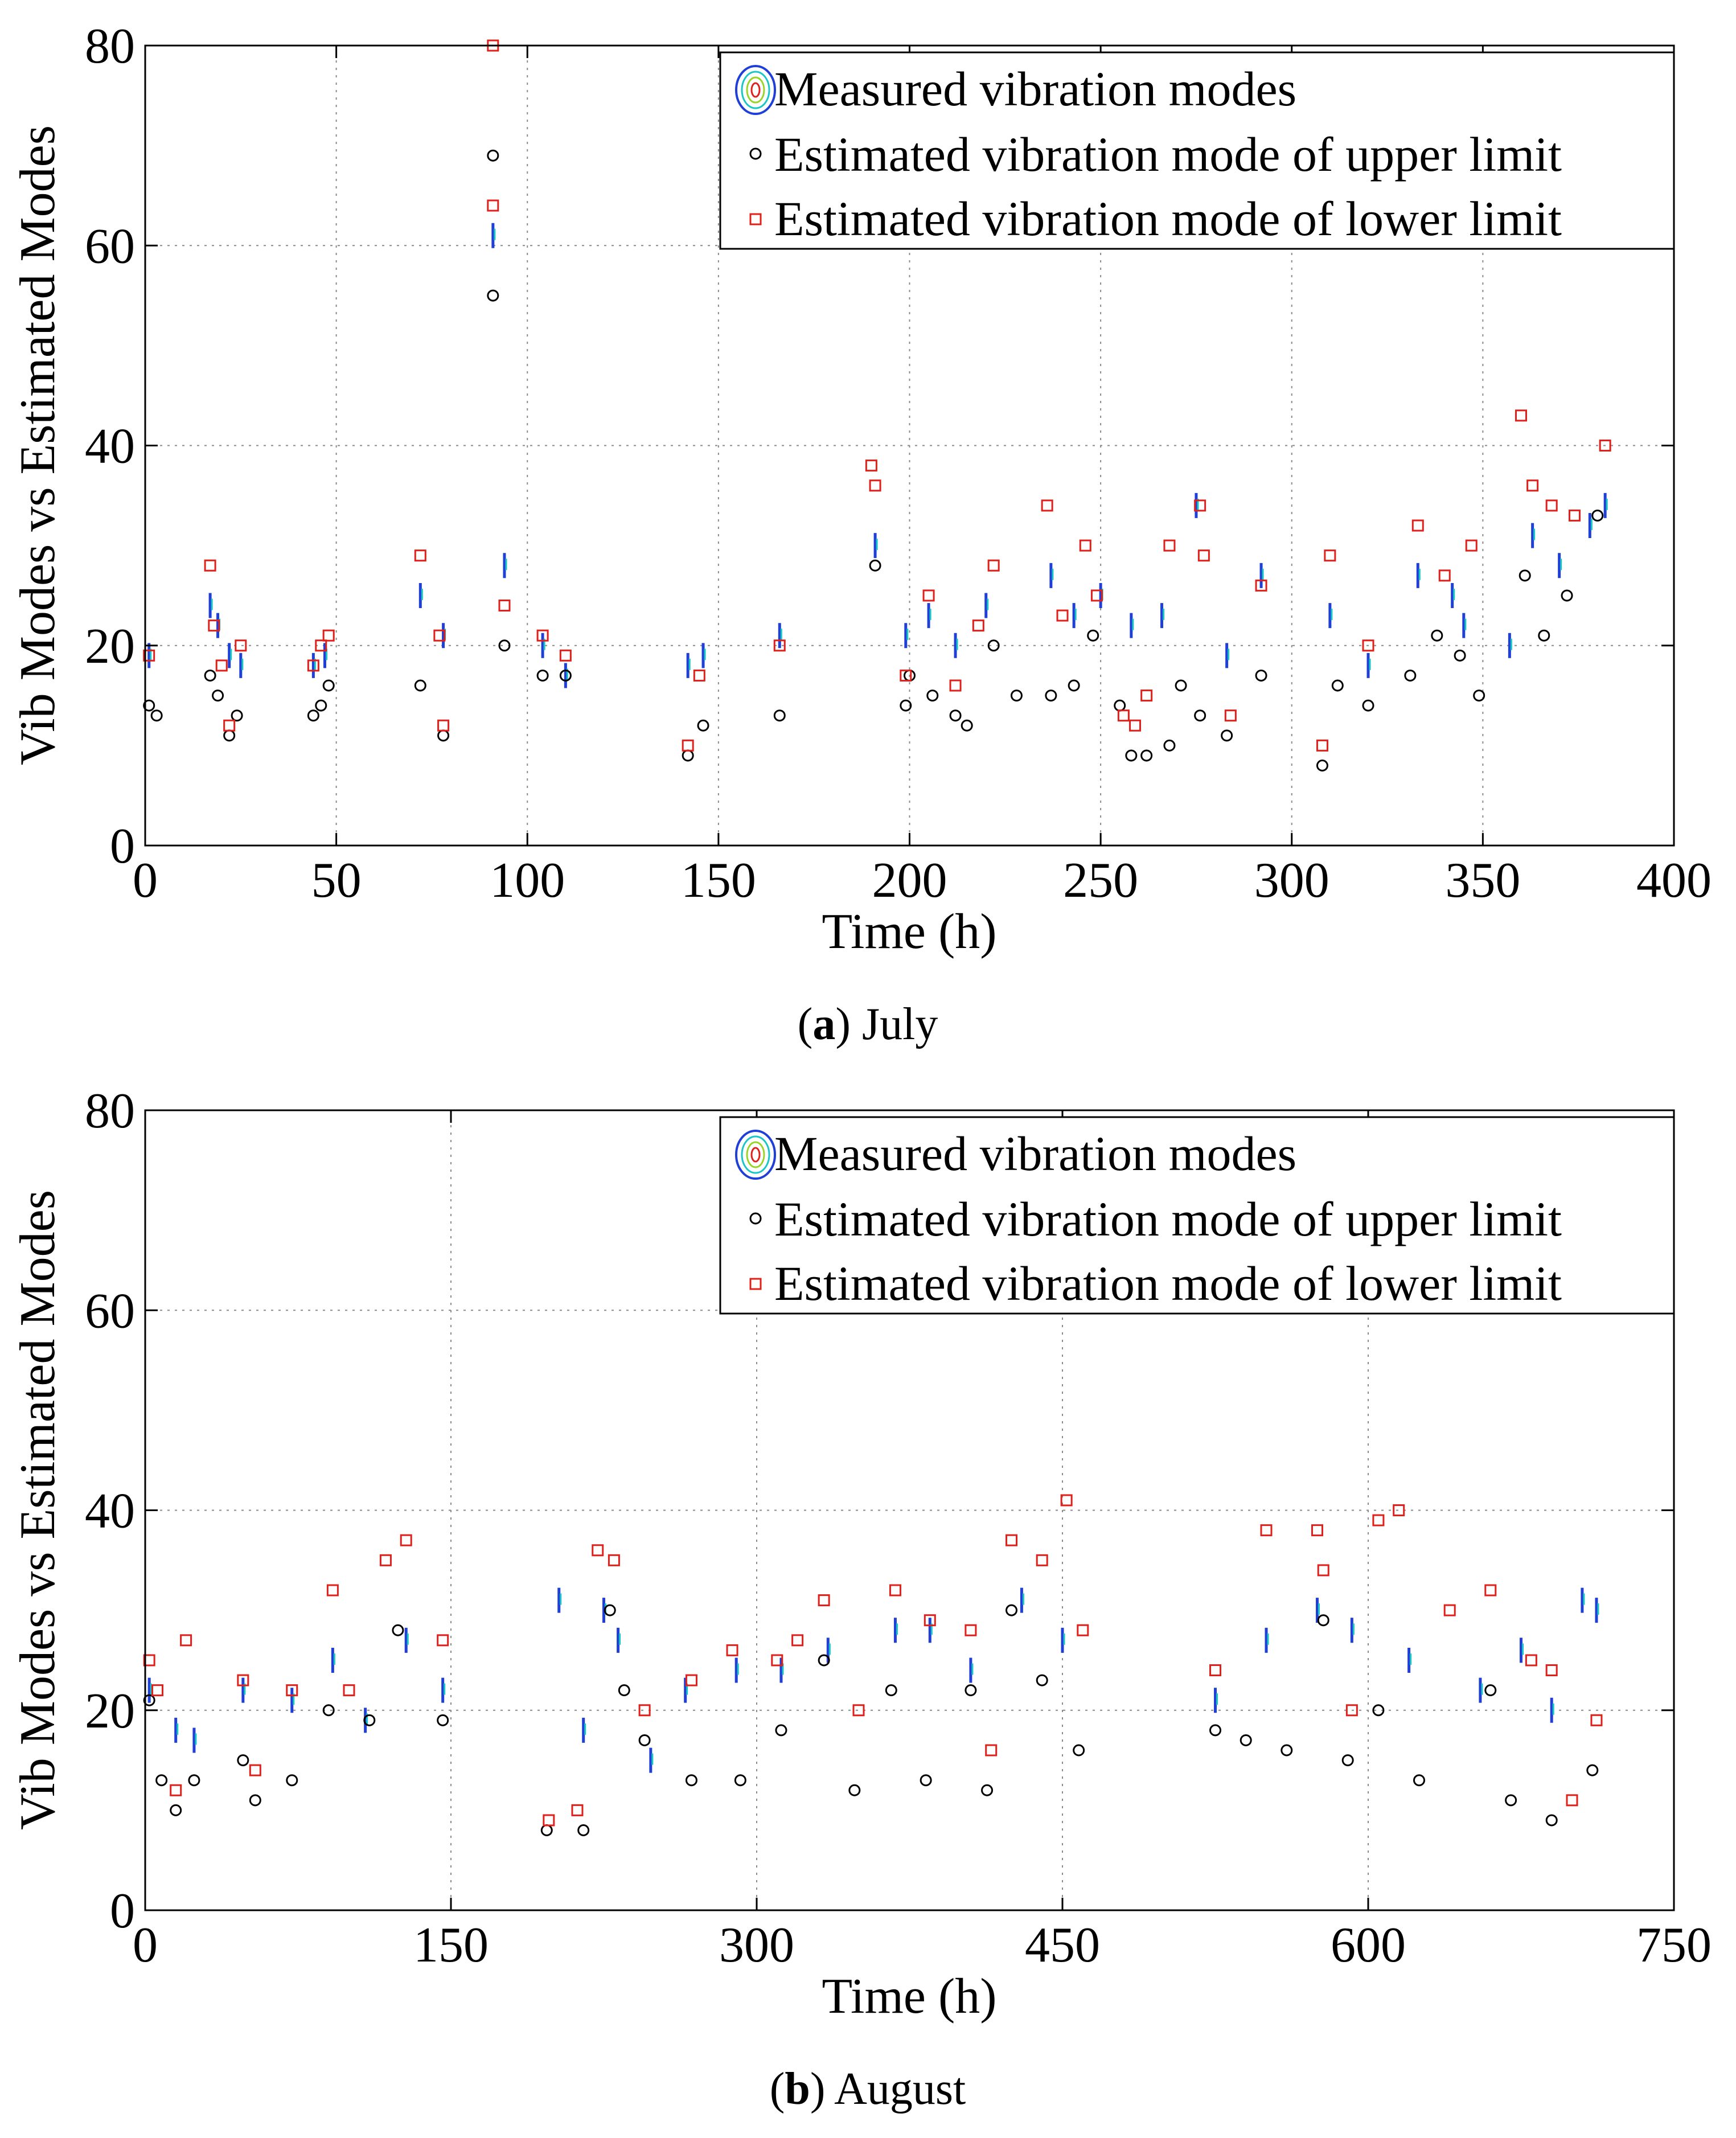  I want to click on x-tick-label: 600, so click(1369, 1945).